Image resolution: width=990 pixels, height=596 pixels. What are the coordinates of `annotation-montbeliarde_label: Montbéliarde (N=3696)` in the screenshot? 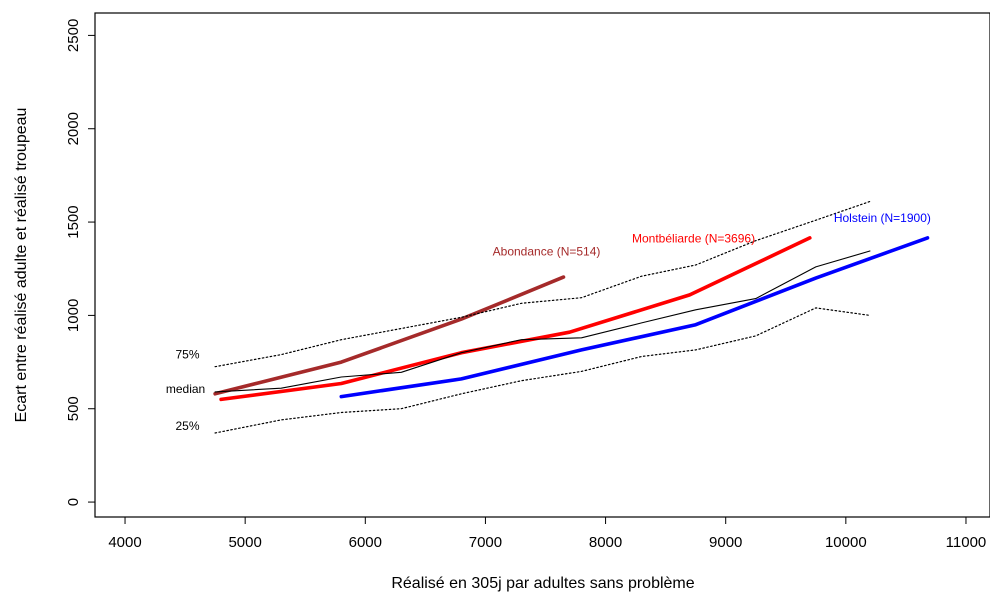 It's located at (693, 239).